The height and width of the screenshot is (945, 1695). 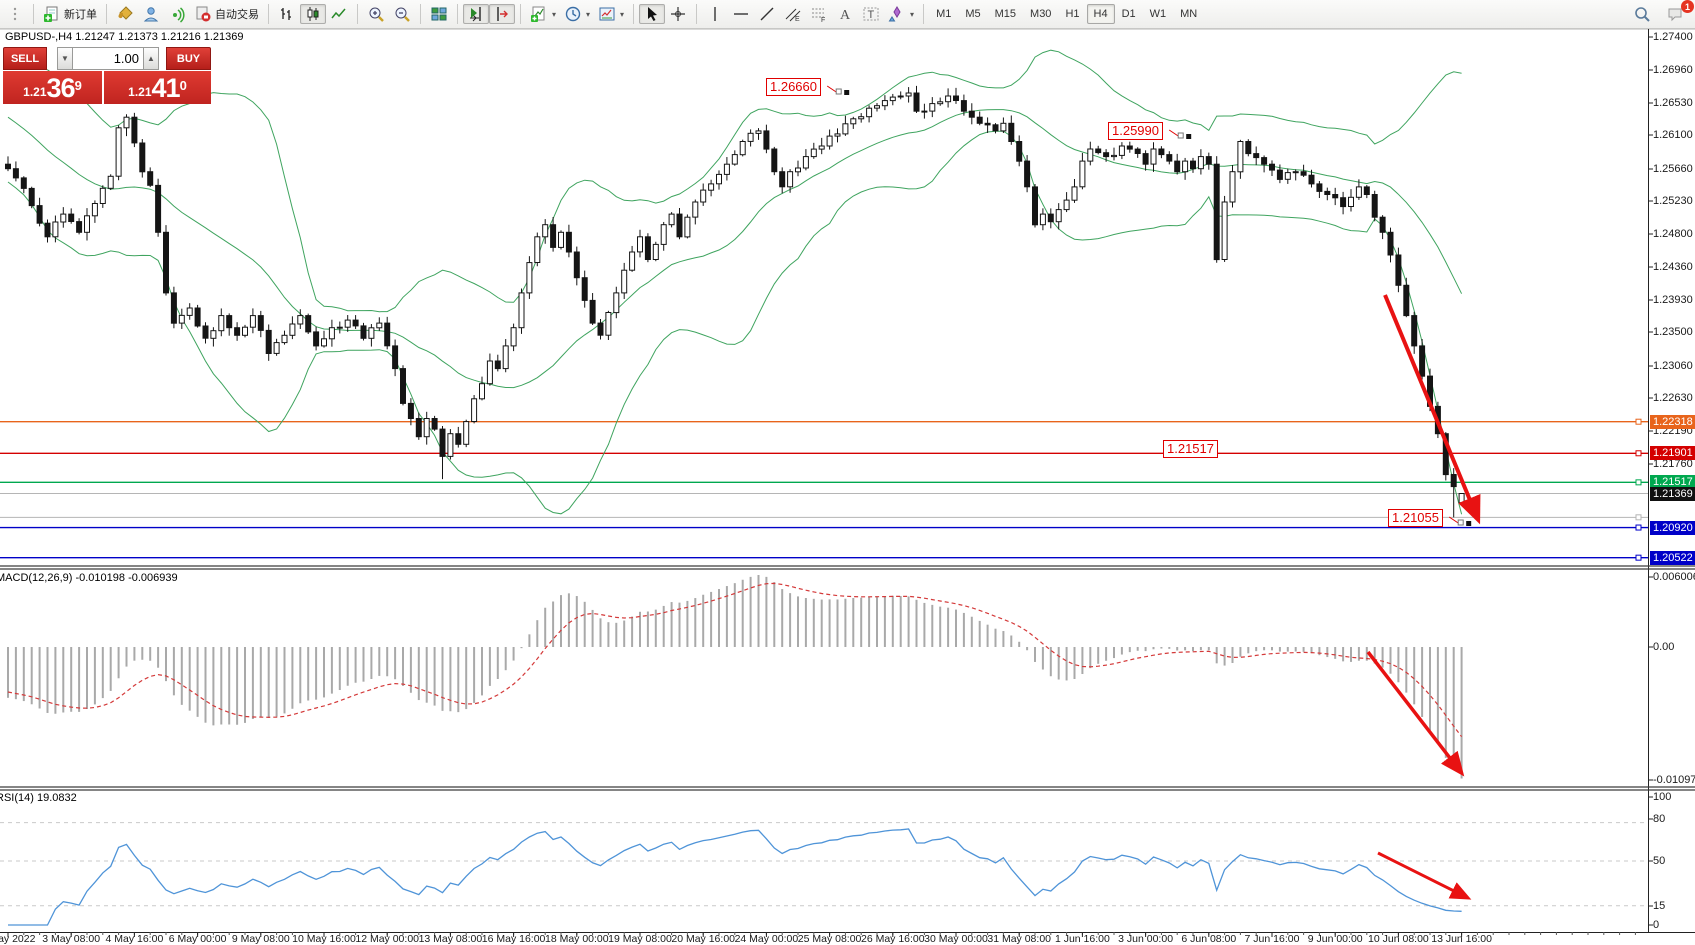 I want to click on candle-chart-button, so click(x=313, y=14).